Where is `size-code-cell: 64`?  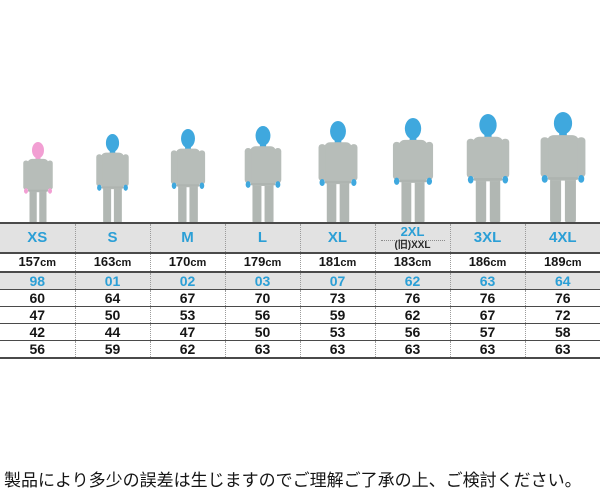 size-code-cell: 64 is located at coordinates (562, 281).